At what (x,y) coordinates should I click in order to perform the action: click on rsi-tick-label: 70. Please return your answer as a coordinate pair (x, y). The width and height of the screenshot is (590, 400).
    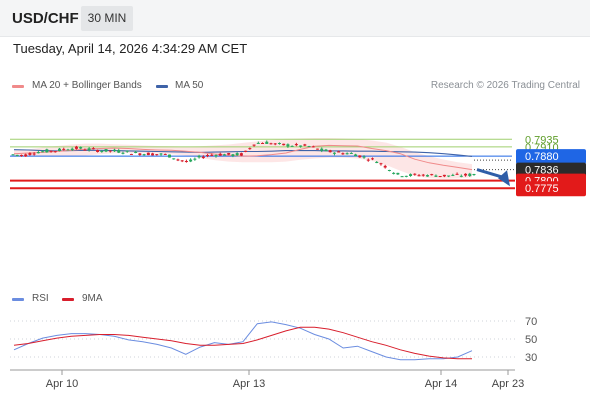
    Looking at the image, I should click on (531, 322).